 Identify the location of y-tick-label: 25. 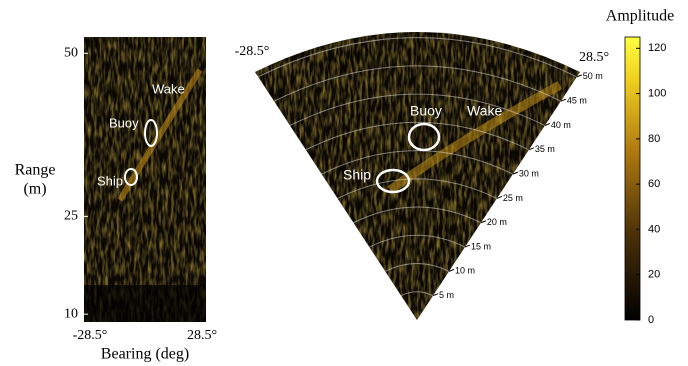
(71, 216).